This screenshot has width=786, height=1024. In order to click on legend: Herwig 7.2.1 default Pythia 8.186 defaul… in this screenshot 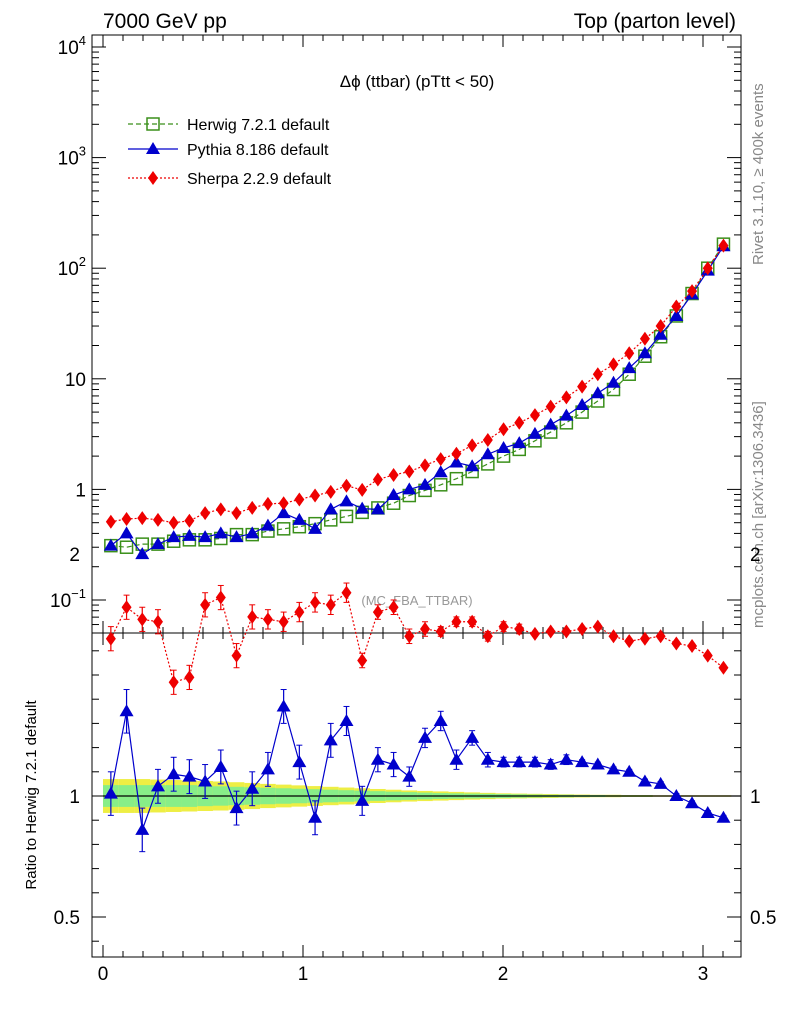, I will do `click(230, 152)`.